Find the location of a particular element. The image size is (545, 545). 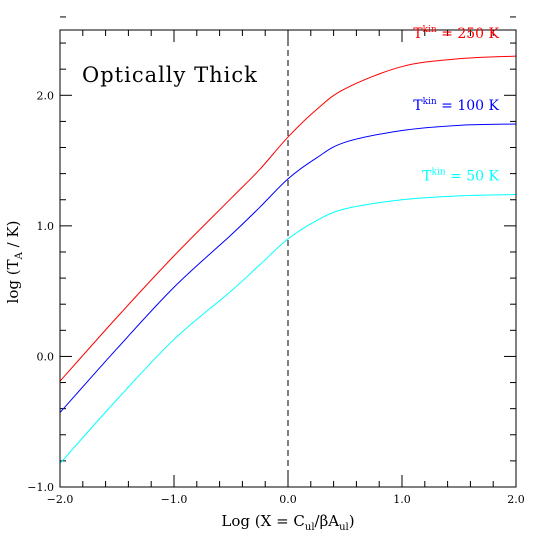

y-tick-label: −1.0 is located at coordinates (40, 487).